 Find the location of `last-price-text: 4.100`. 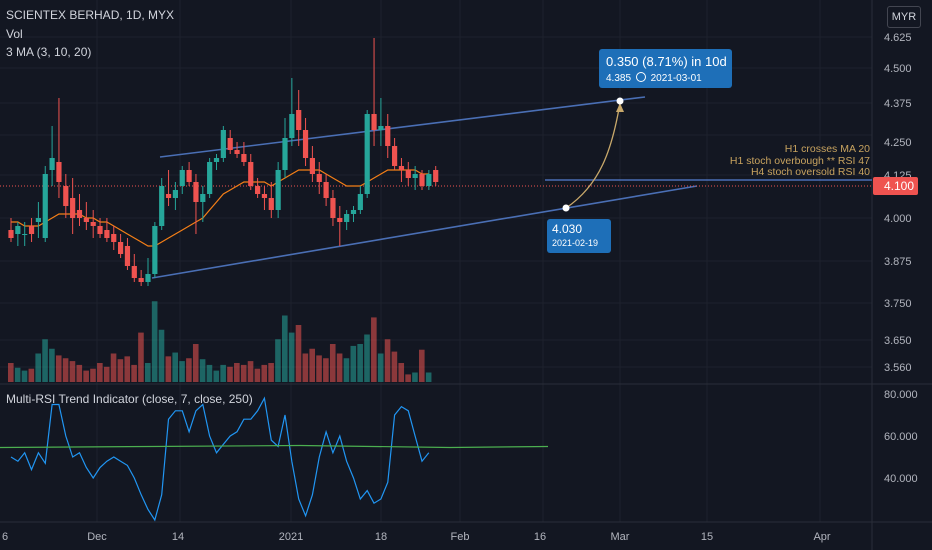

last-price-text: 4.100 is located at coordinates (899, 186).